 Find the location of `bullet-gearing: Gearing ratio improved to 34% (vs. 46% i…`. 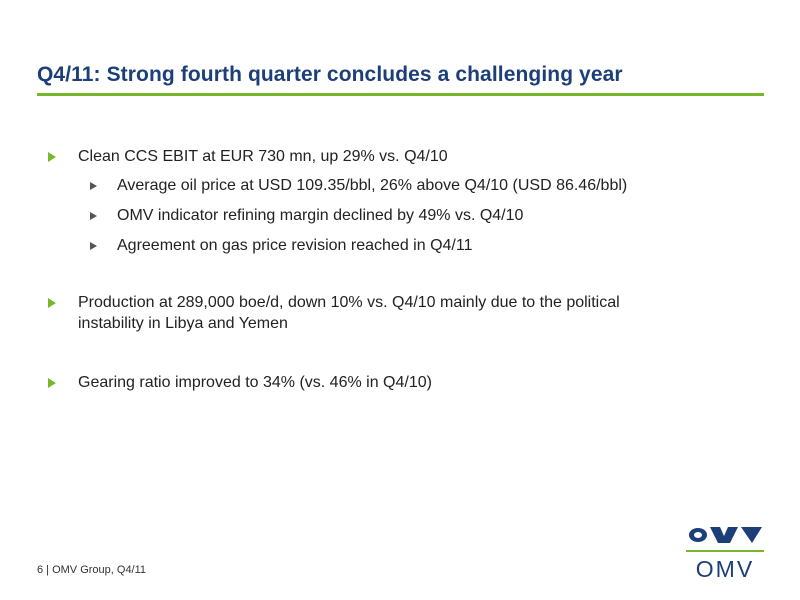

bullet-gearing: Gearing ratio improved to 34% (vs. 46% i… is located at coordinates (255, 382).